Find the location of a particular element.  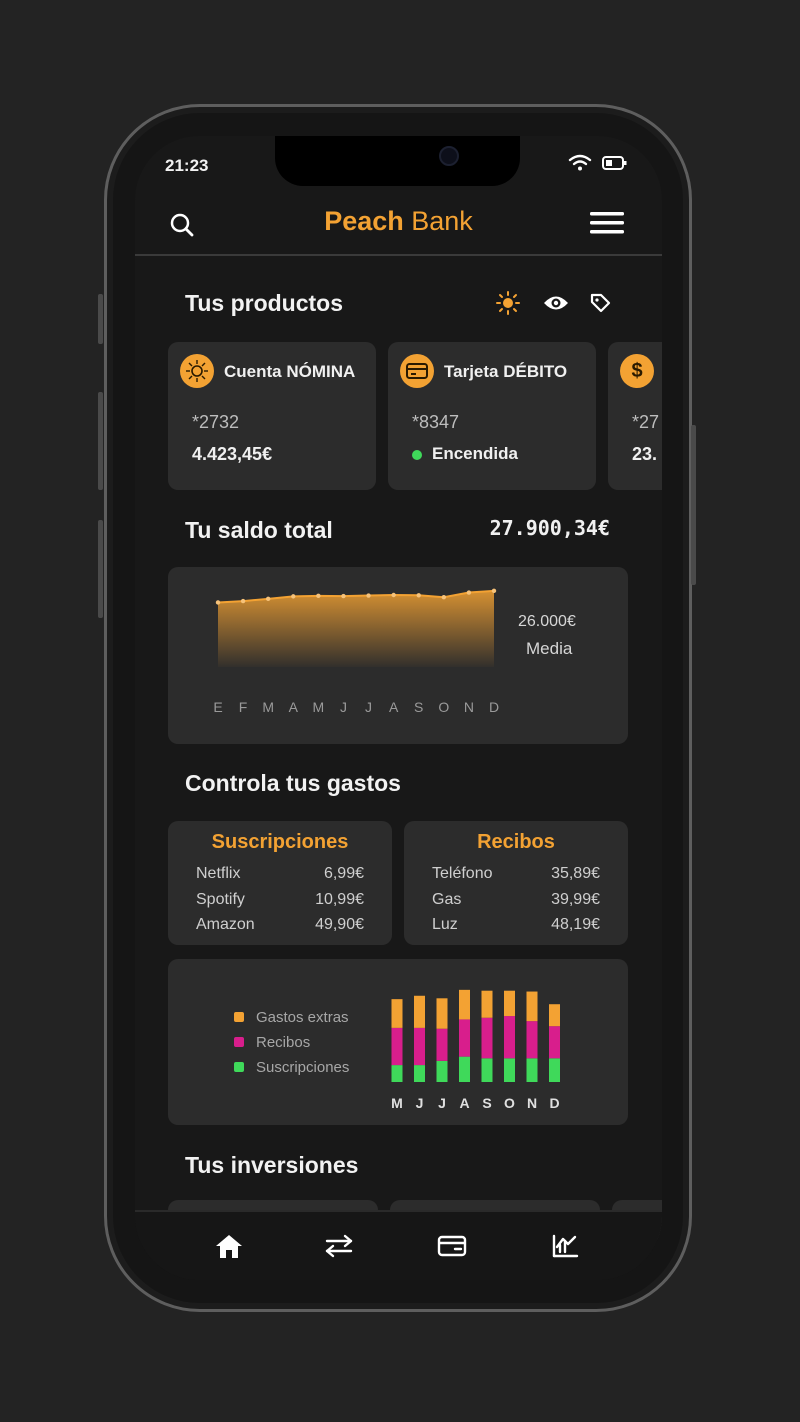

item-label: Amazon is located at coordinates (225, 924).